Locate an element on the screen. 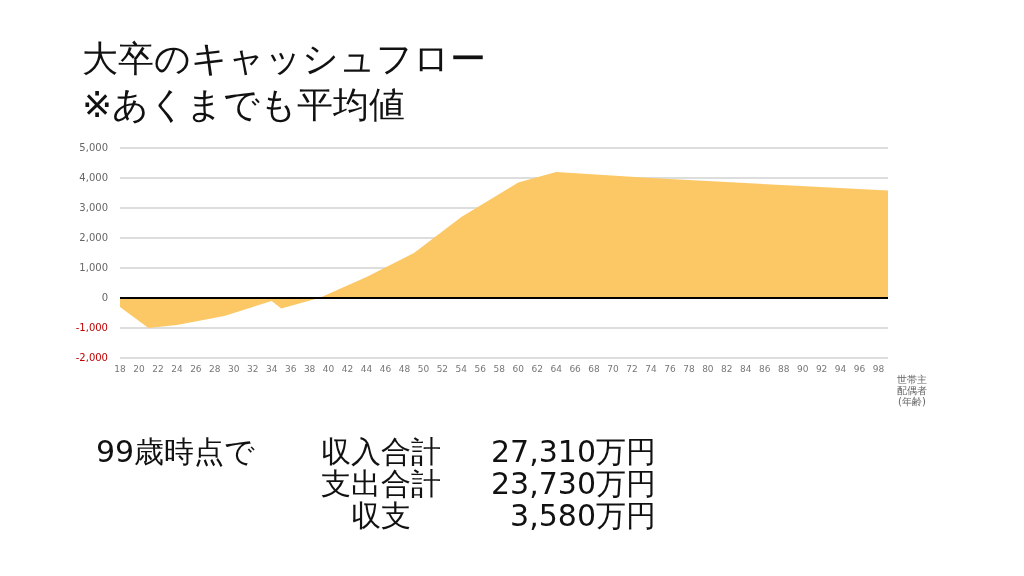 The image size is (1024, 576). x-tick-label: 58 is located at coordinates (499, 369).